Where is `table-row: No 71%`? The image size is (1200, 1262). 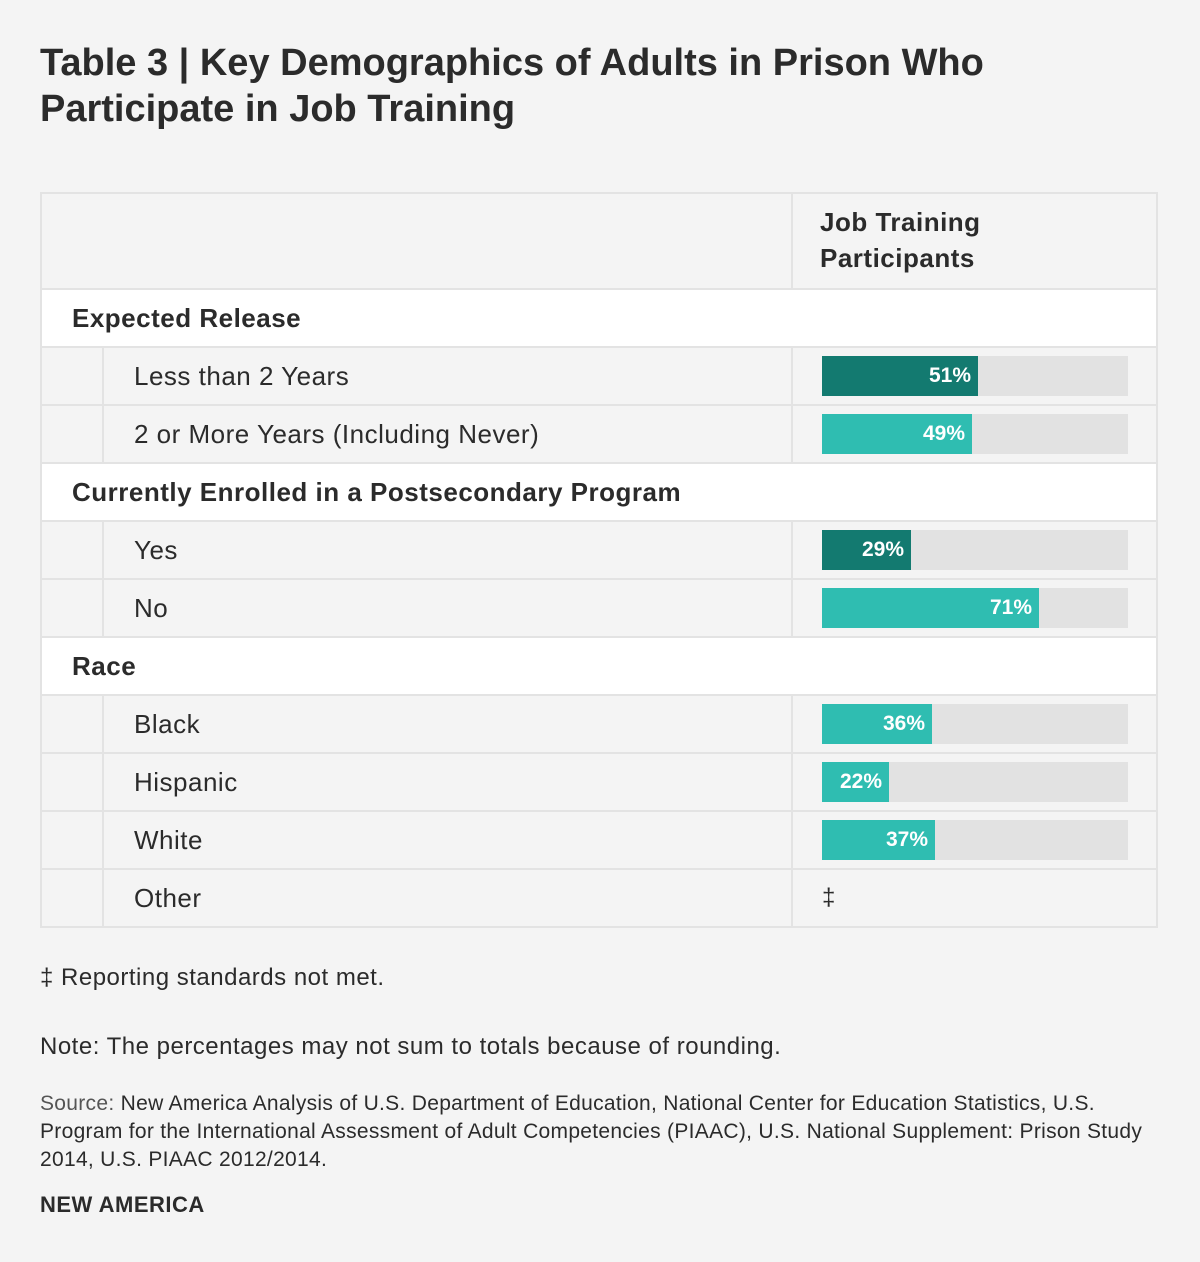
table-row: No 71% is located at coordinates (599, 609).